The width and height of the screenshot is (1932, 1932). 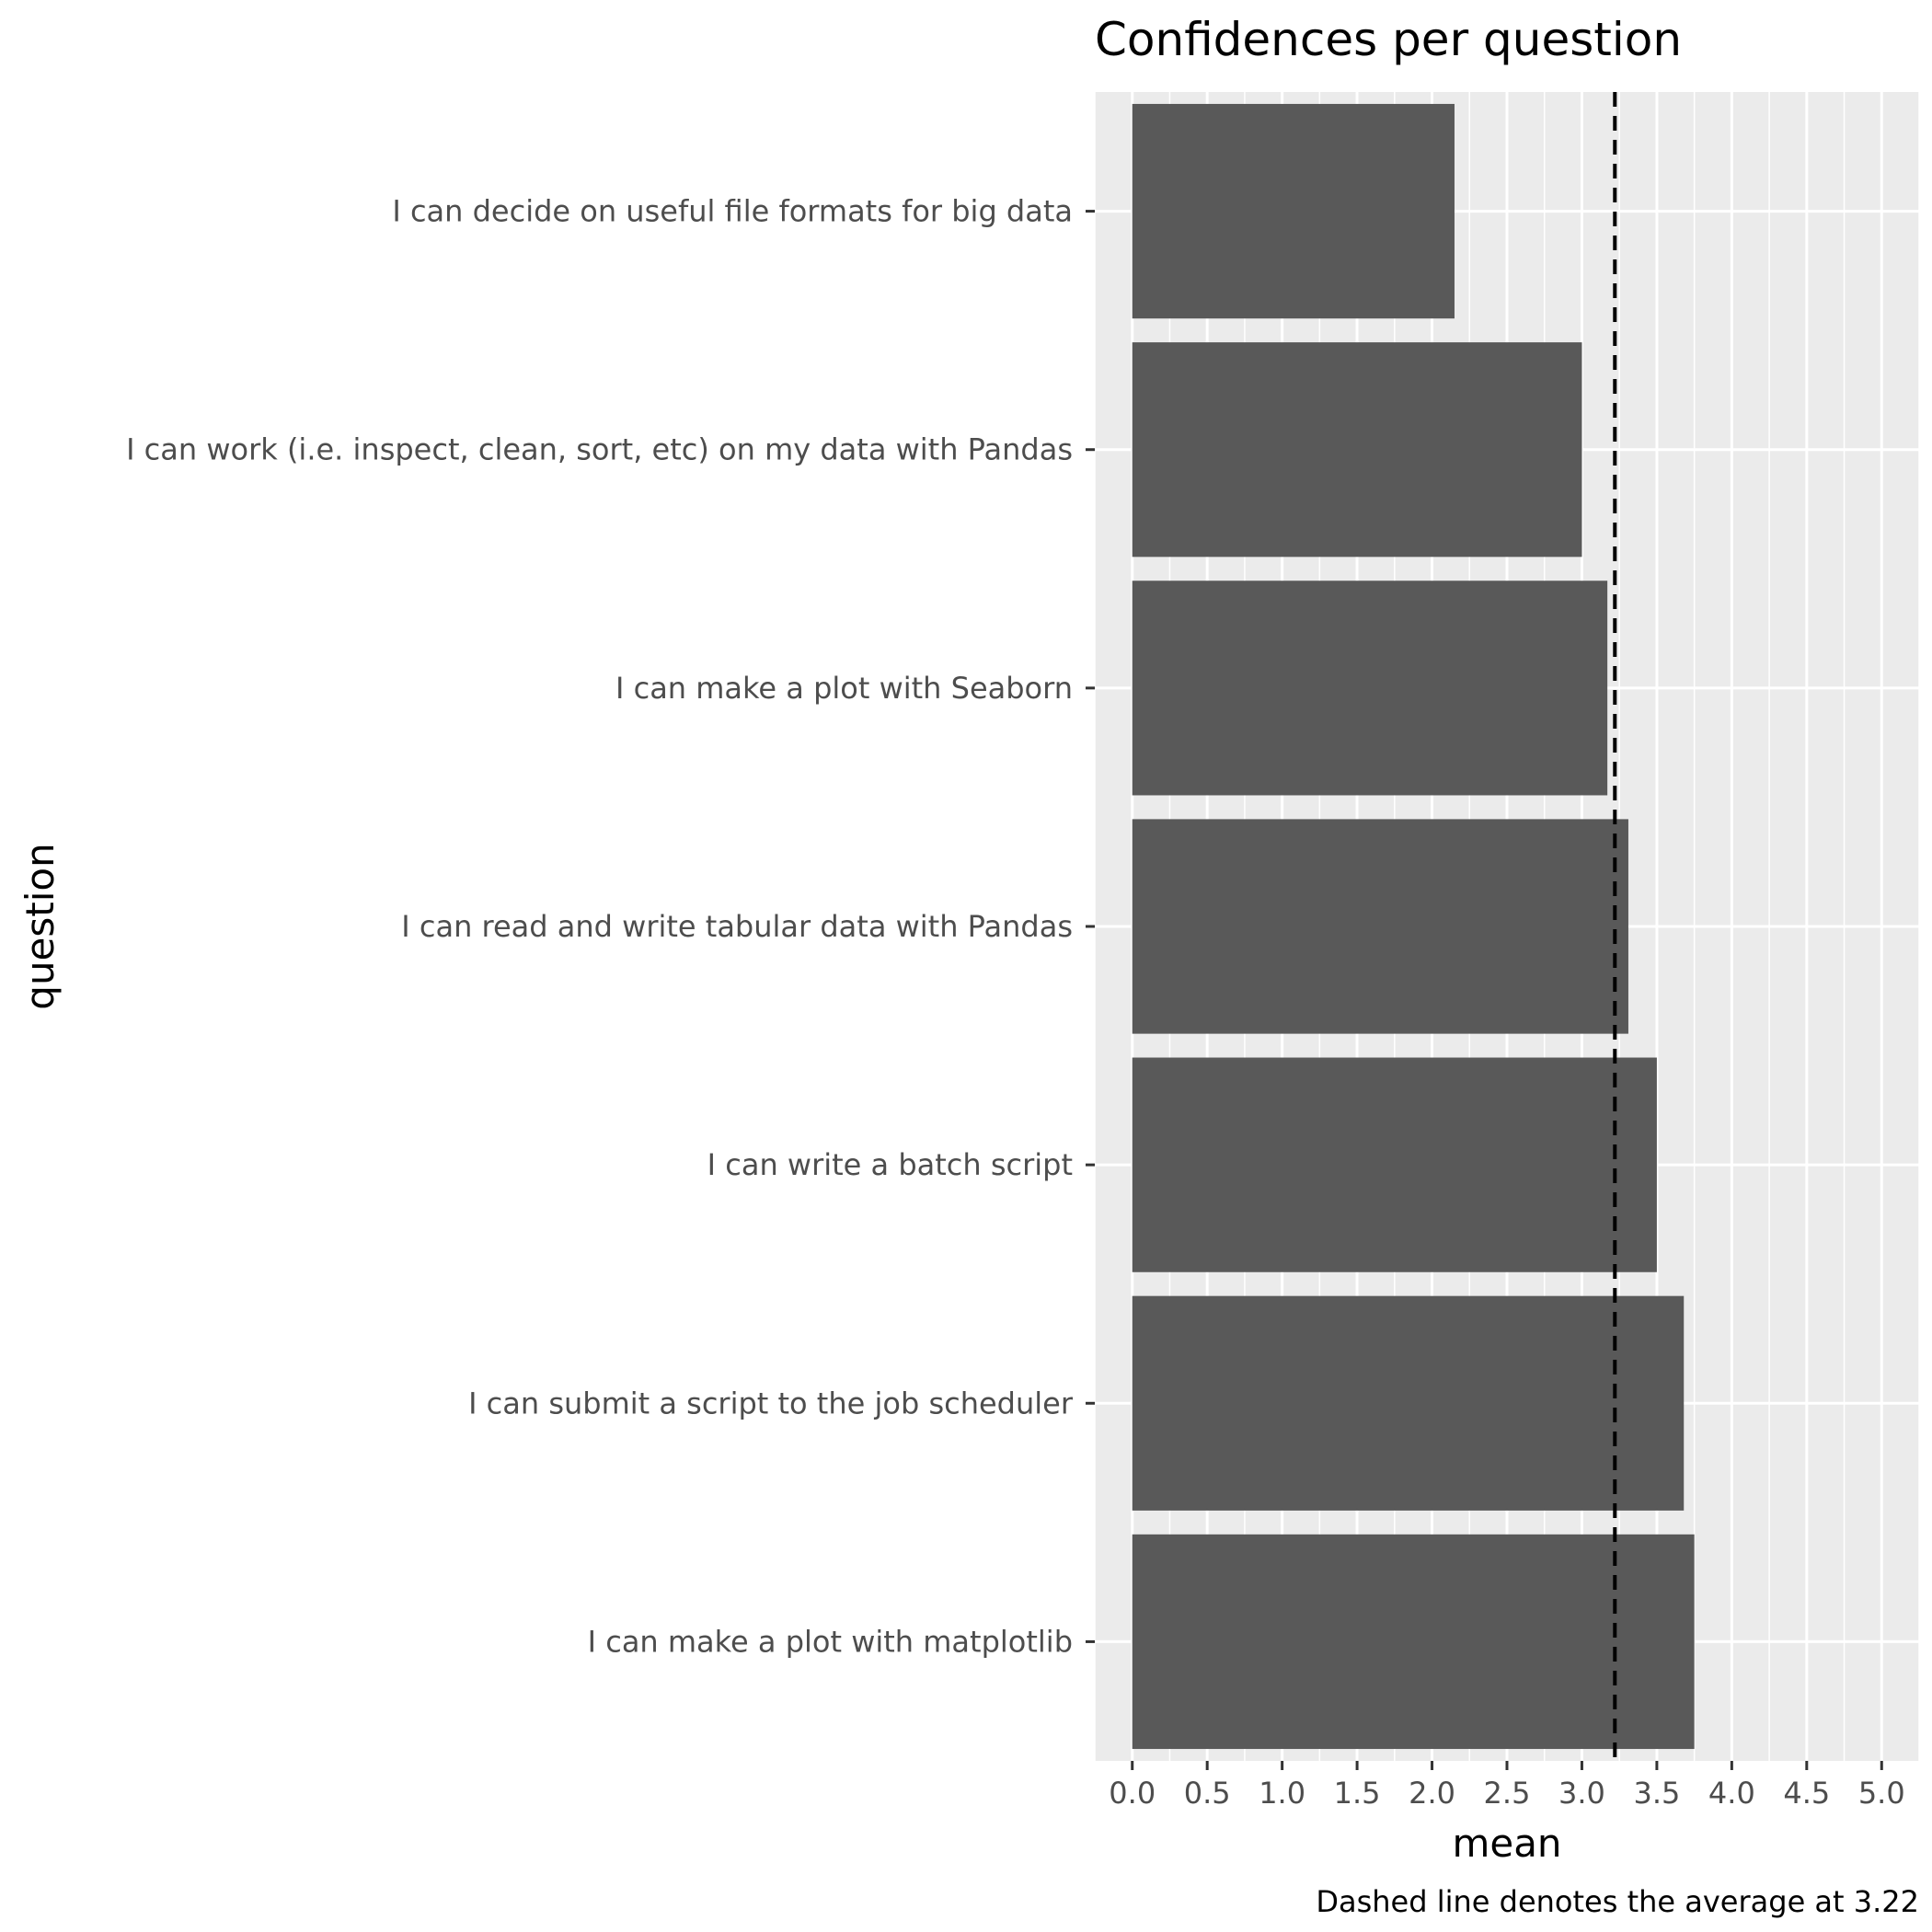 I want to click on x-tick-label: 2.5, so click(x=1507, y=1793).